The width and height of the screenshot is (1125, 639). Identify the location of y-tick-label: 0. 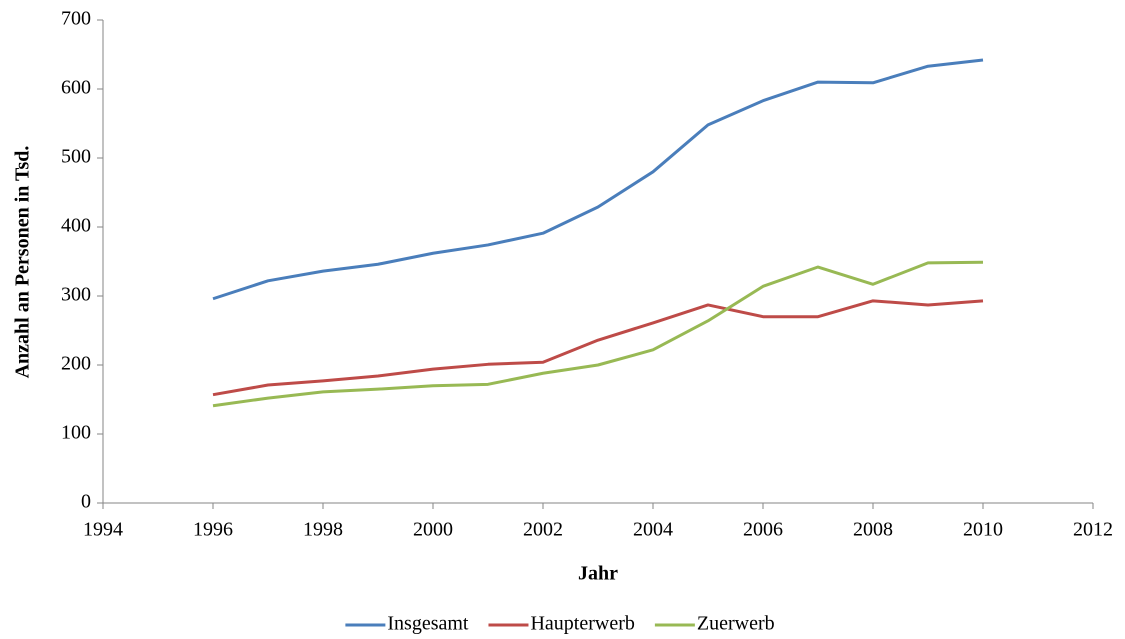
(86, 502).